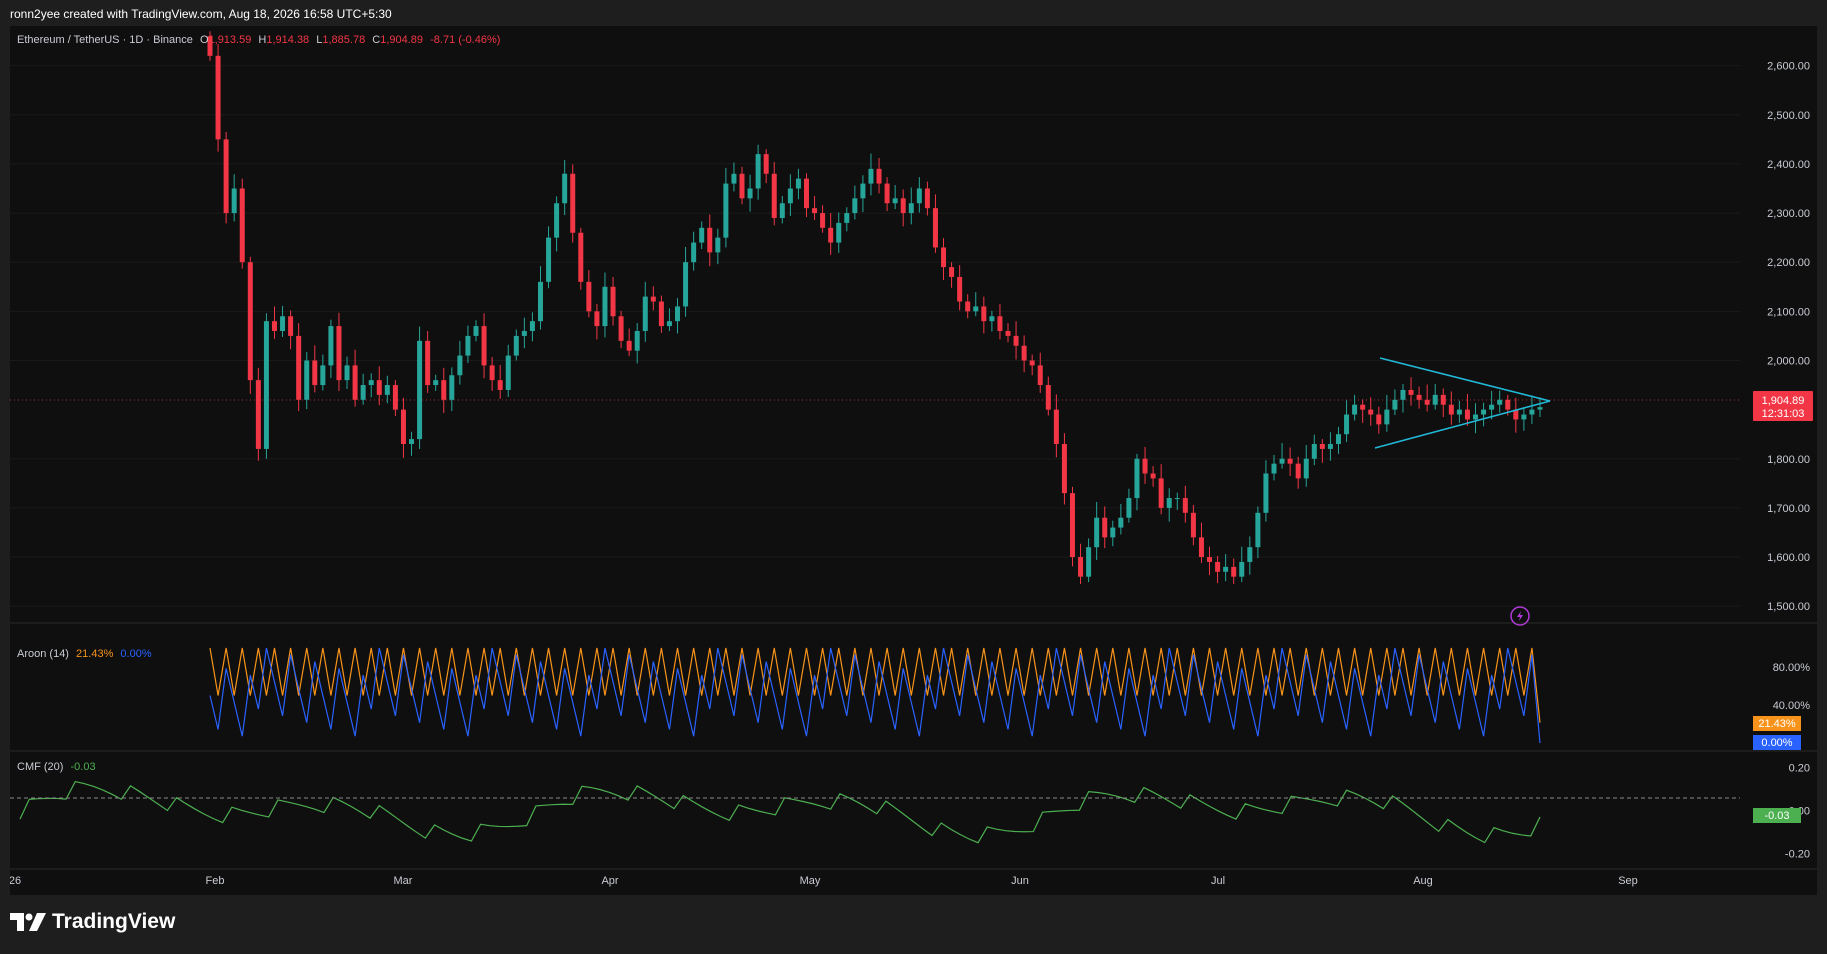  Describe the element at coordinates (288, 40) in the screenshot. I see `ohlc-high: 1,914.38` at that location.